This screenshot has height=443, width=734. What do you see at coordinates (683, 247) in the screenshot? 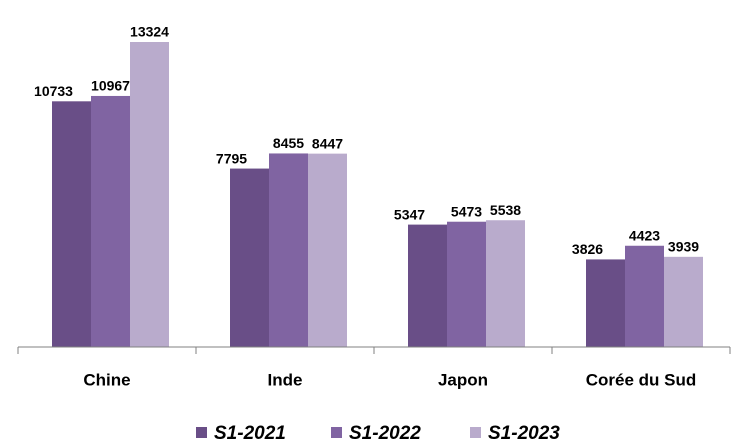
I see `value-label: 3939` at bounding box center [683, 247].